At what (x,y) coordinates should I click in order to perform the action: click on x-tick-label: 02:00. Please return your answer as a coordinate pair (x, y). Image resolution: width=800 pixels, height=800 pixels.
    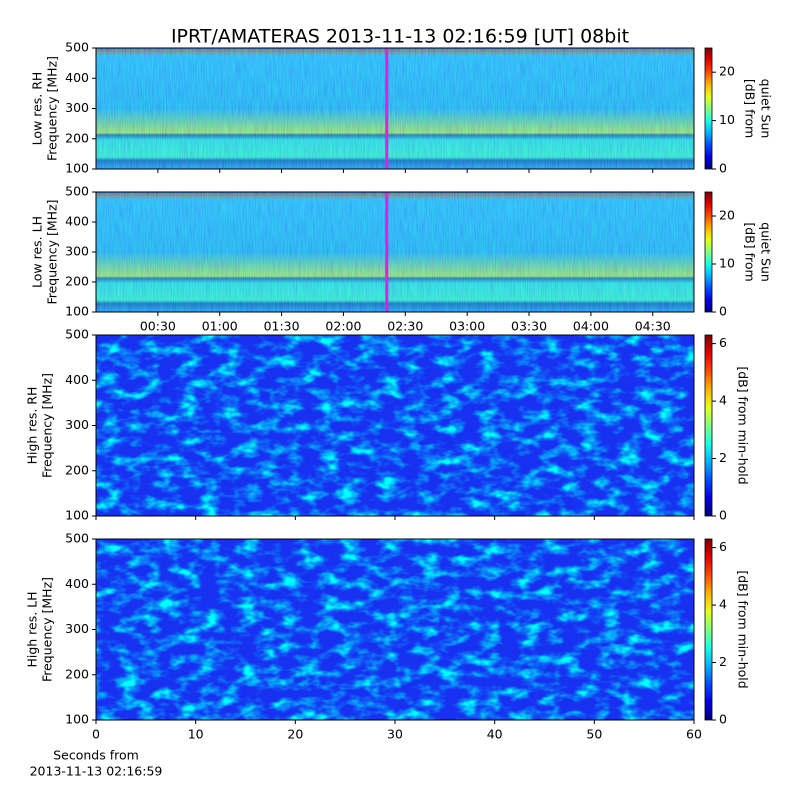
    Looking at the image, I should click on (343, 326).